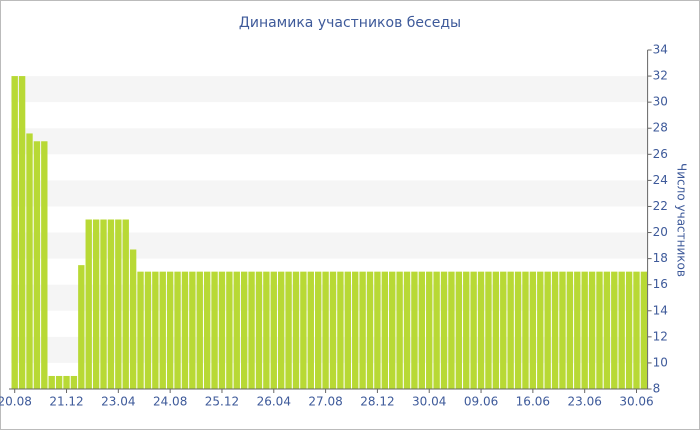  Describe the element at coordinates (660, 258) in the screenshot. I see `y-tick-label: 18` at that location.